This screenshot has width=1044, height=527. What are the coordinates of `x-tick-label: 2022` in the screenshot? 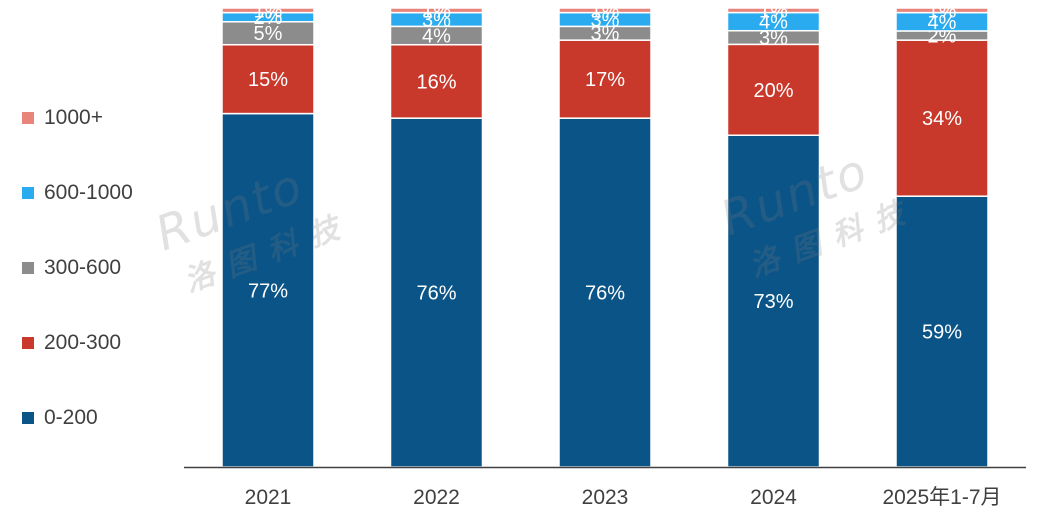 It's located at (436, 497).